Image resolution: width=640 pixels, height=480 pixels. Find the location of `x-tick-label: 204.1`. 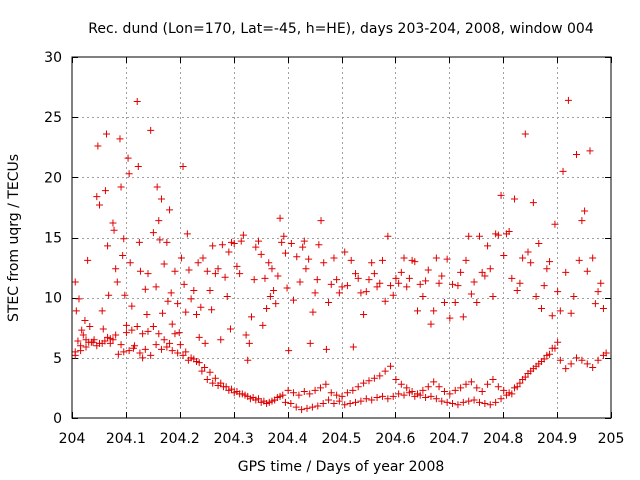

x-tick-label: 204.1 is located at coordinates (126, 439).